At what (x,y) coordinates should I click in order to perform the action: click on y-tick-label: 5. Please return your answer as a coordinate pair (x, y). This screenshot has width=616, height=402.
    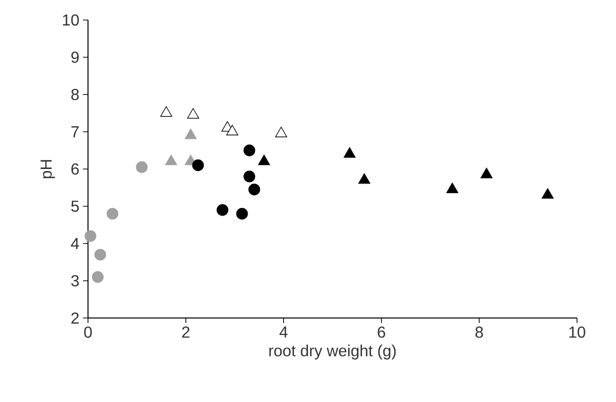
    Looking at the image, I should click on (75, 206).